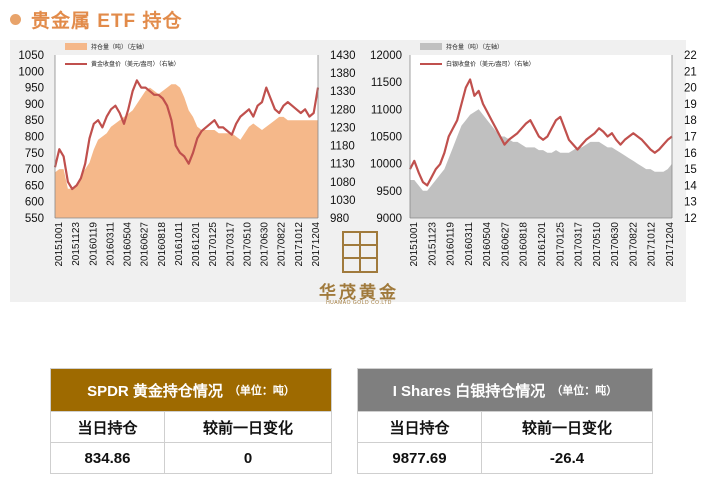 The width and height of the screenshot is (716, 501). What do you see at coordinates (96, 19) in the screenshot?
I see `page-title: 贵金属 ETF 持仓` at bounding box center [96, 19].